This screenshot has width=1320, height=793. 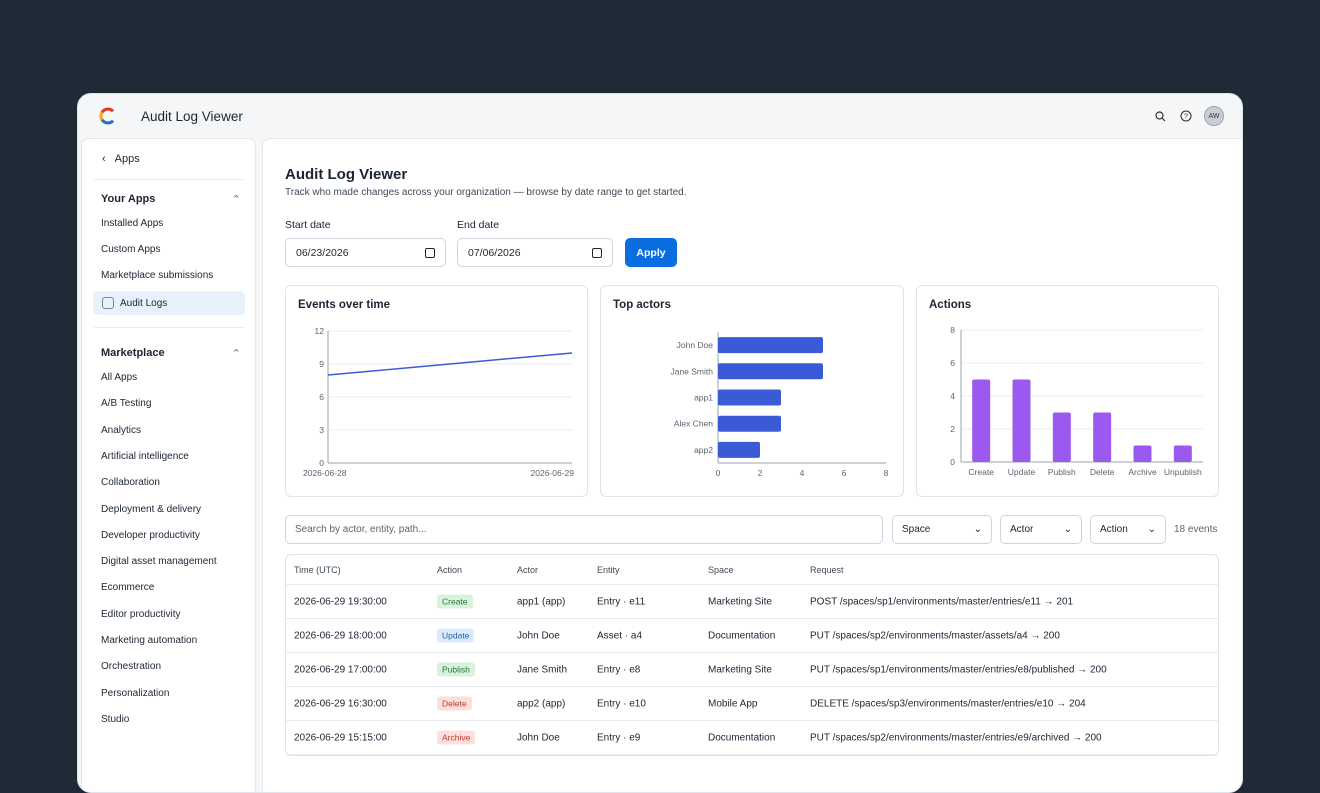 I want to click on sidebar-item-orchestration: Orchestration, so click(x=131, y=667).